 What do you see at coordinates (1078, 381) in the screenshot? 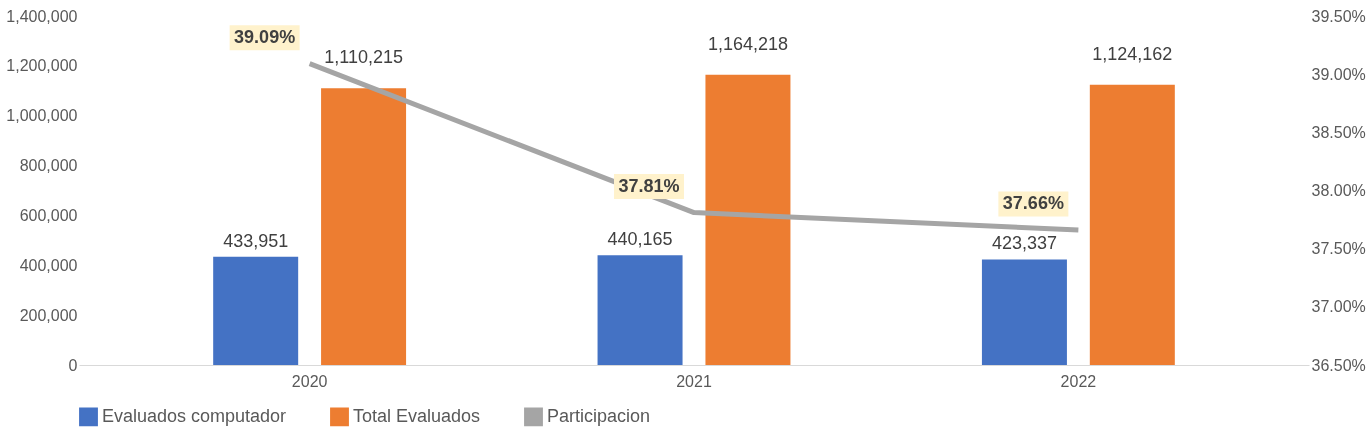
I see `x-tick-label: 2022` at bounding box center [1078, 381].